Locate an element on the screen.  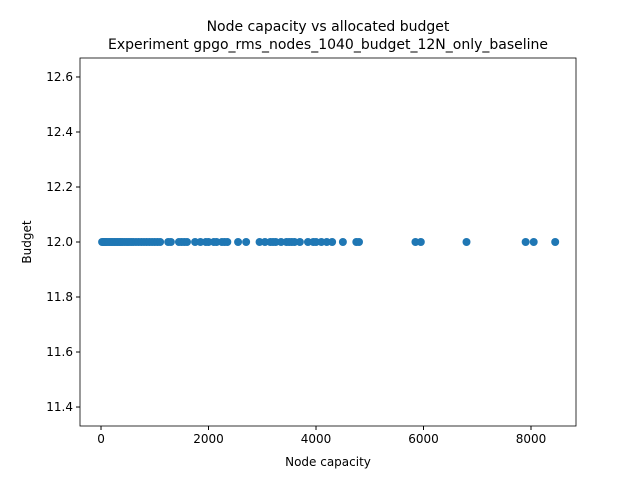
x-tick-label: 4000 is located at coordinates (316, 439).